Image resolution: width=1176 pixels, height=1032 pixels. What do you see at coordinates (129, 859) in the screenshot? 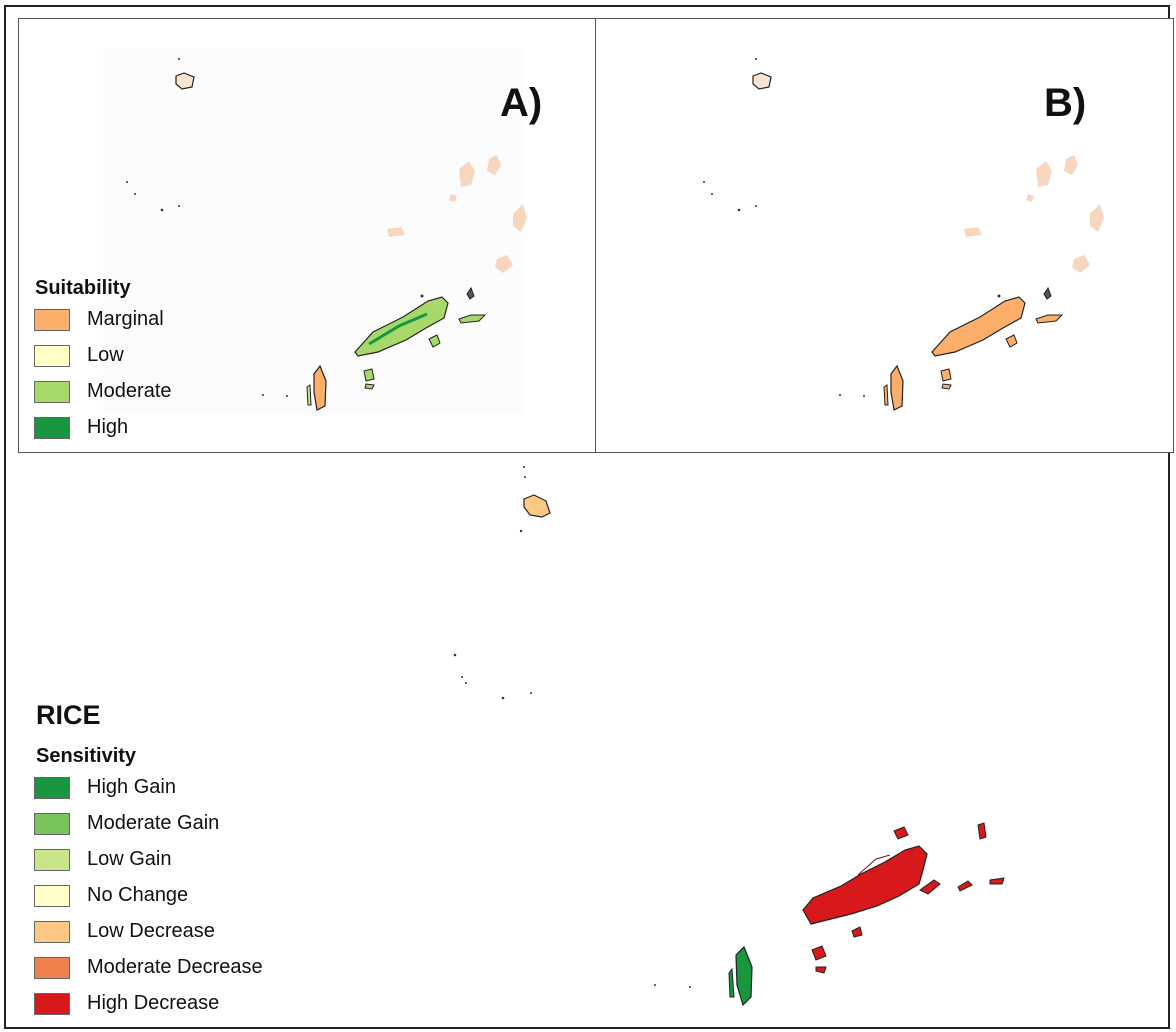
I see `legend-label: Low Gain` at bounding box center [129, 859].